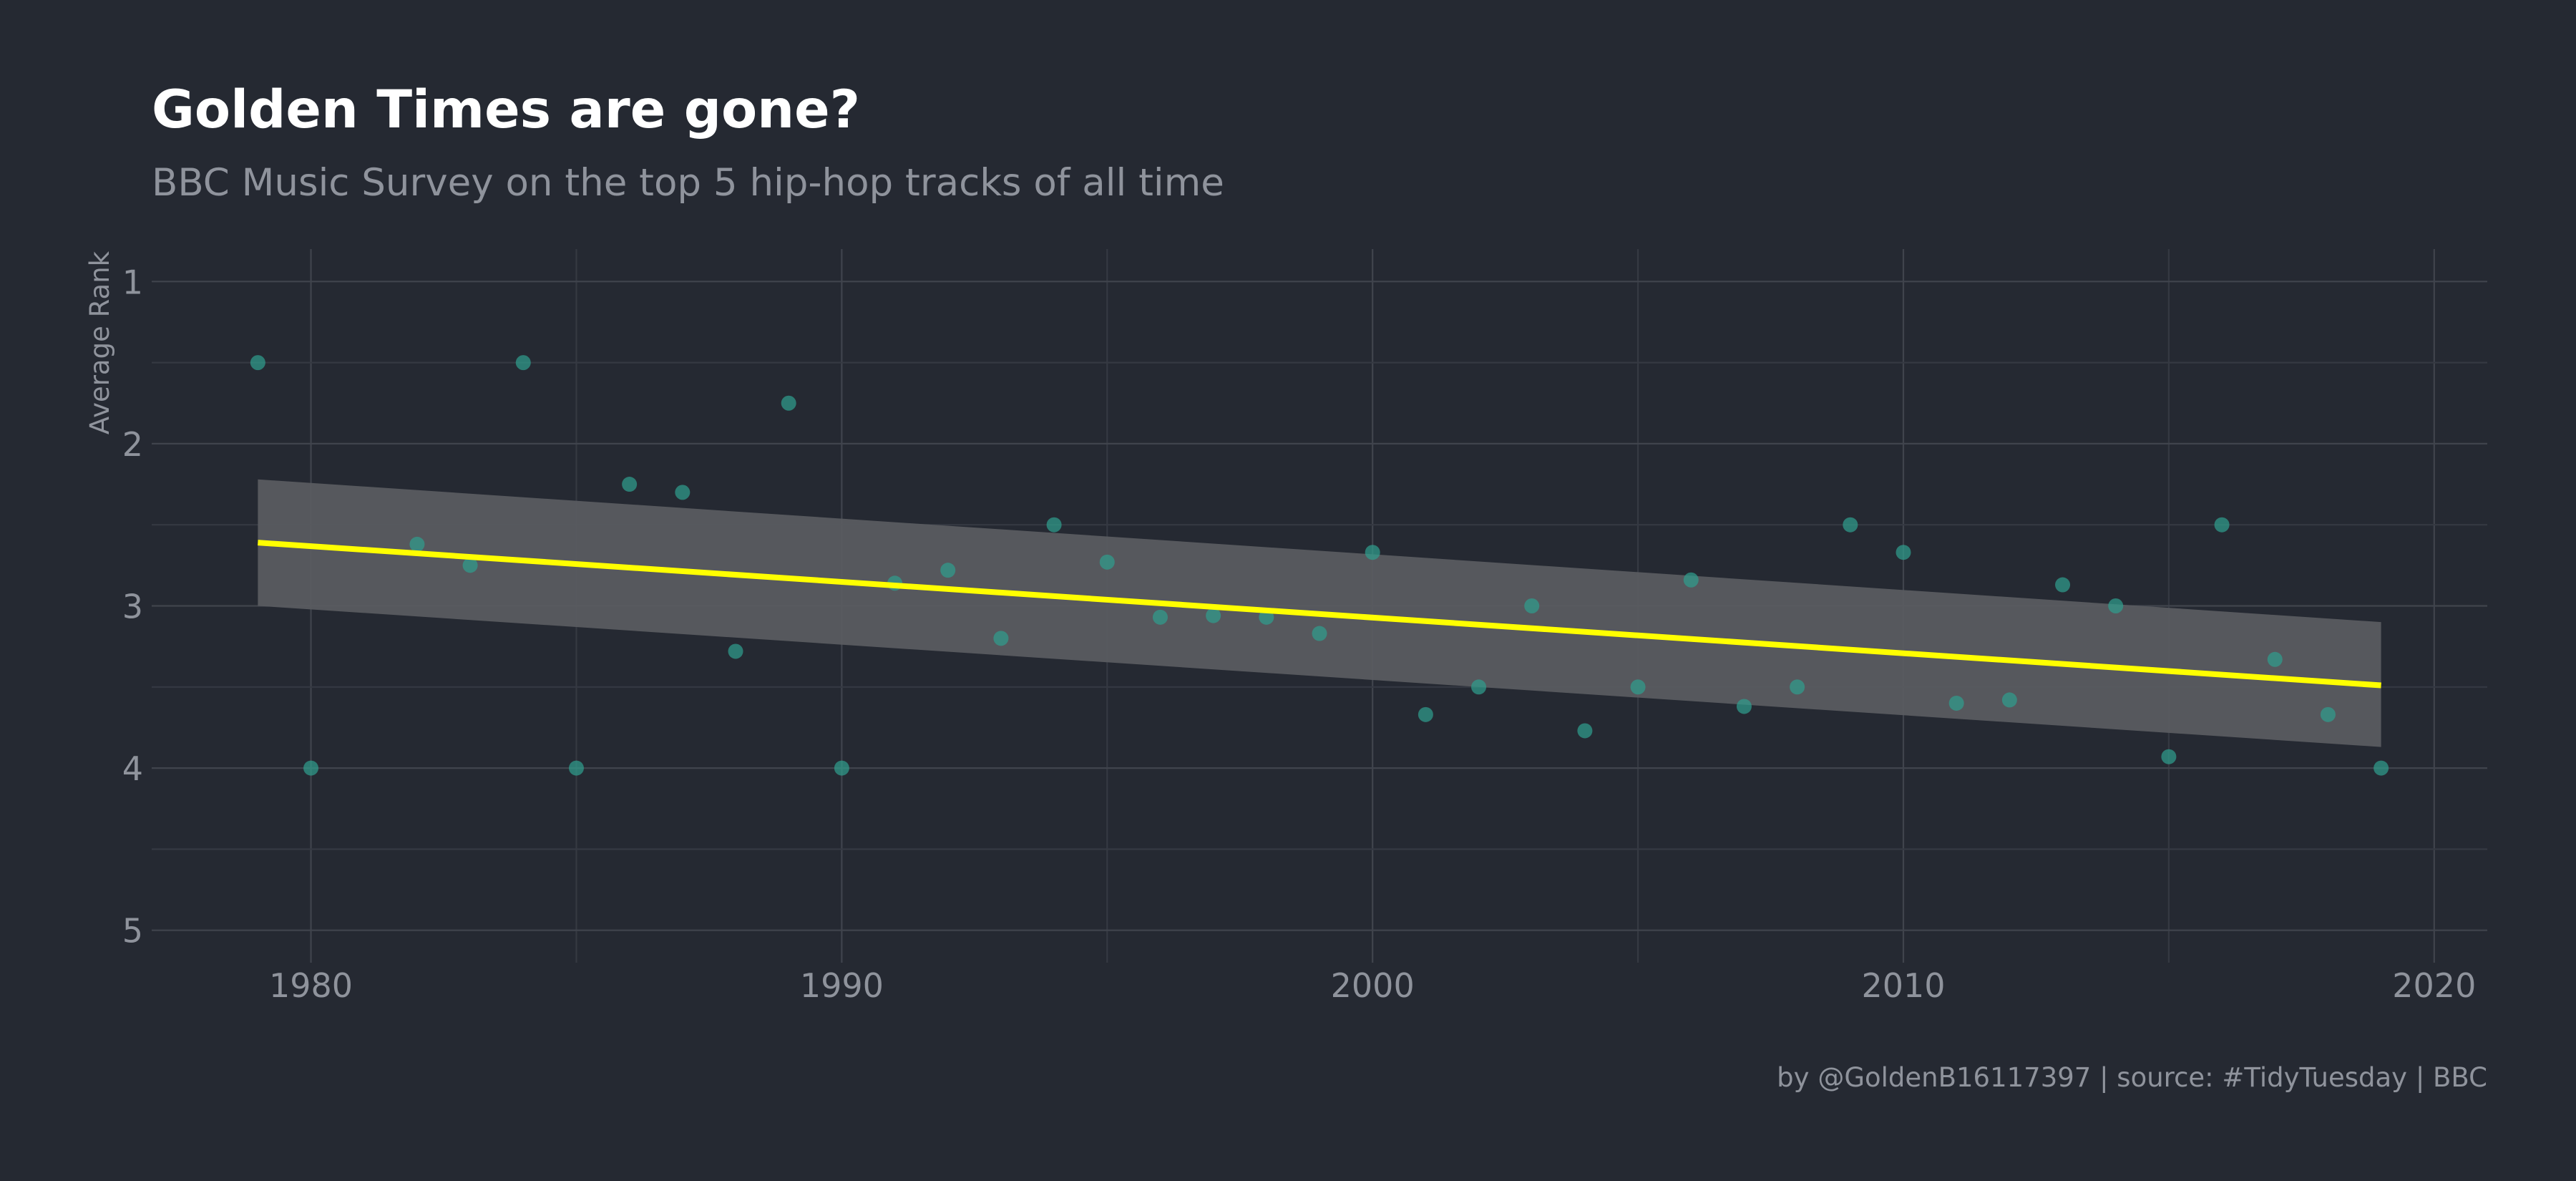 The width and height of the screenshot is (2576, 1181). Describe the element at coordinates (311, 985) in the screenshot. I see `x-tick-label-1980: 1980` at that location.